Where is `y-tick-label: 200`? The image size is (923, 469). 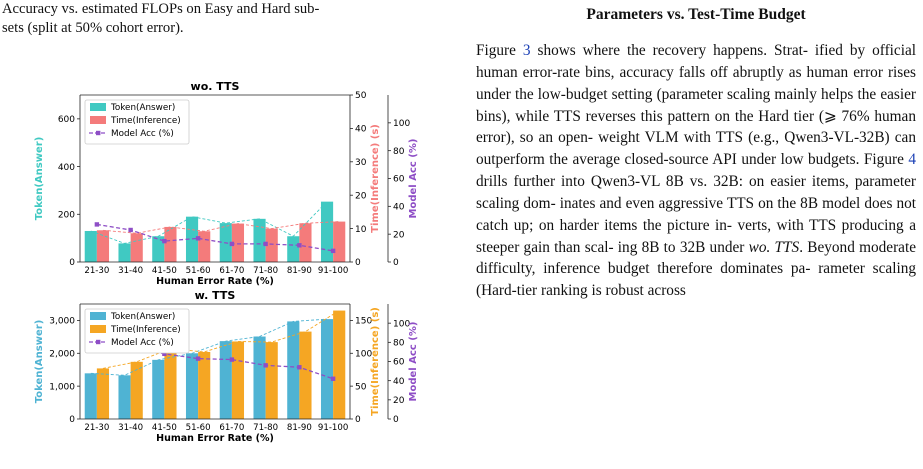
y-tick-label: 200 is located at coordinates (66, 215).